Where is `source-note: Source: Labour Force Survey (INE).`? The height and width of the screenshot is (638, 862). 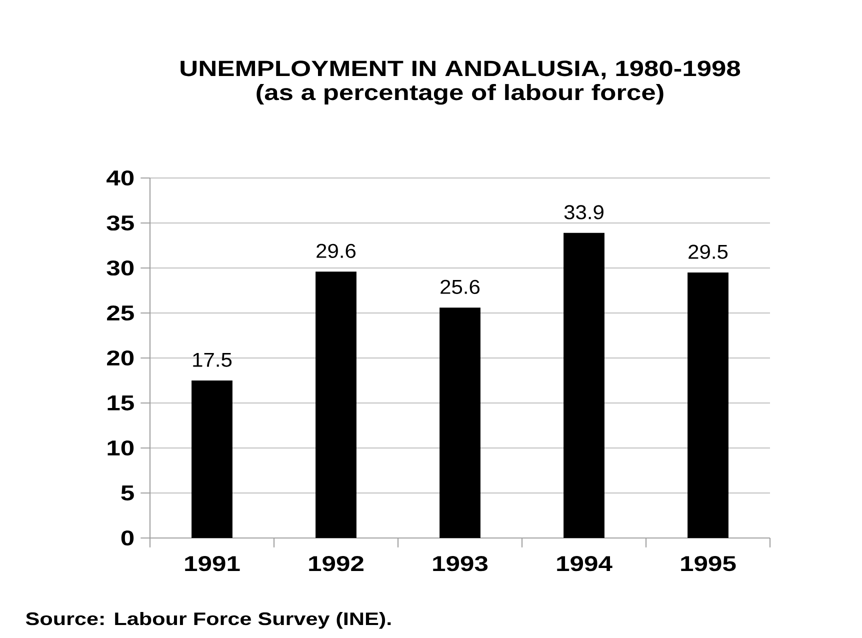
source-note: Source: Labour Force Survey (INE). is located at coordinates (208, 620).